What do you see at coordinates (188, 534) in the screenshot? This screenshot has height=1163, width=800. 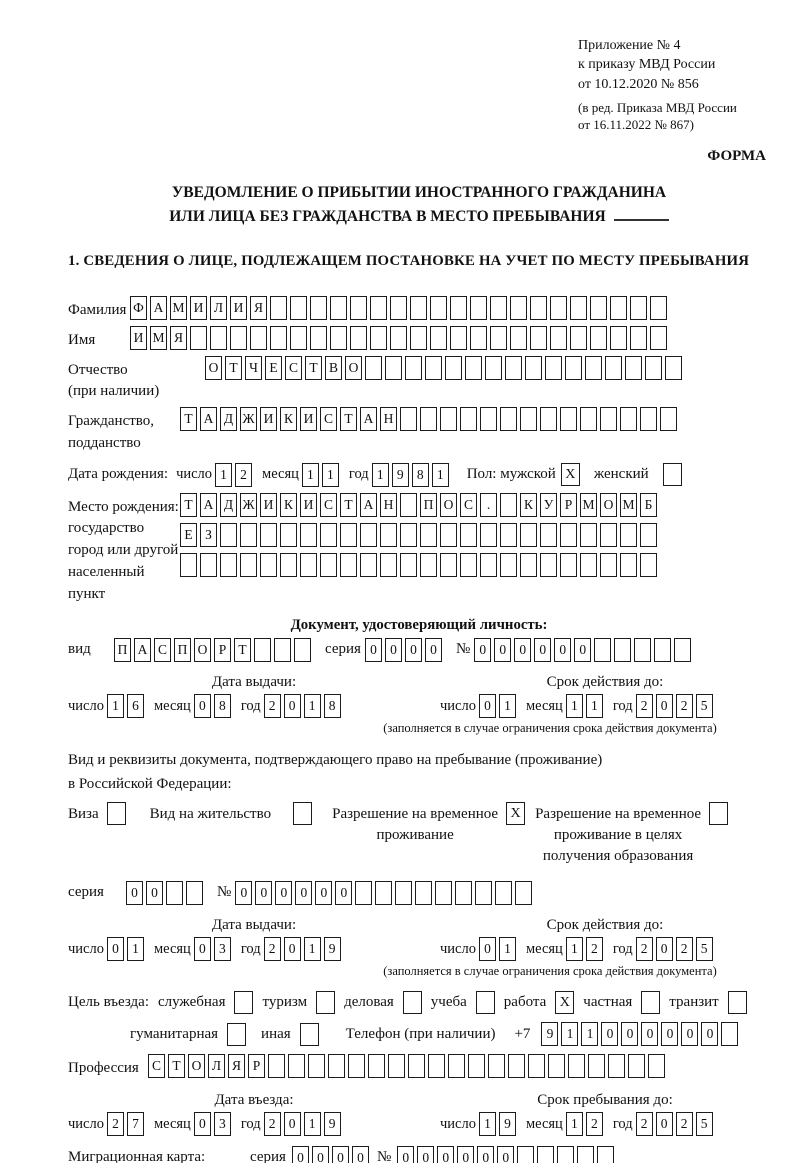 I see `form-cell: Е` at bounding box center [188, 534].